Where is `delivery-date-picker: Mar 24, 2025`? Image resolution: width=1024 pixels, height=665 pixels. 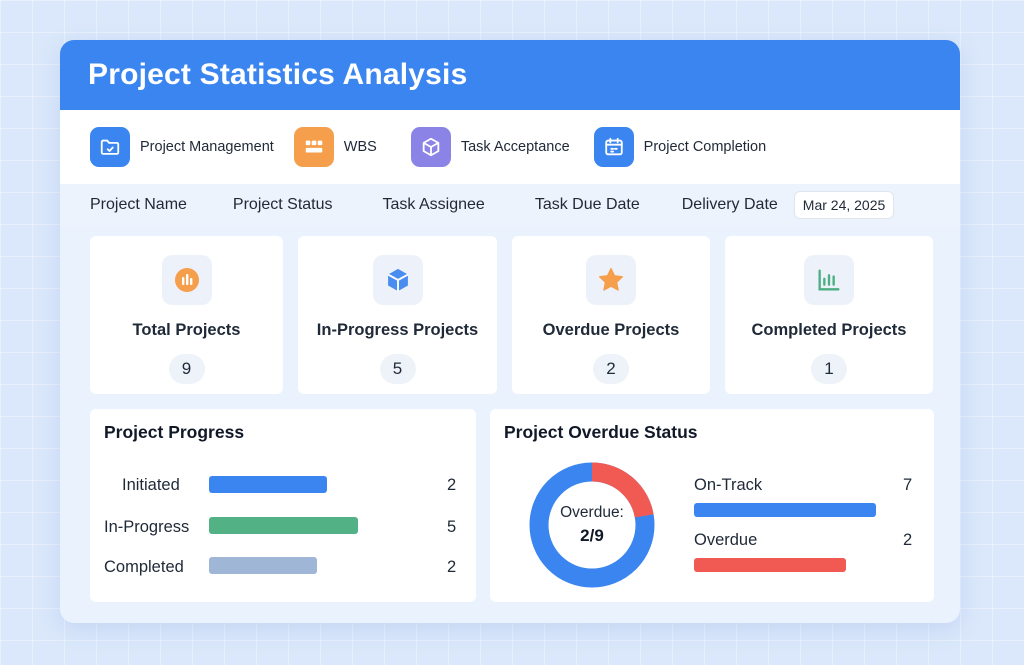
delivery-date-picker: Mar 24, 2025 is located at coordinates (844, 205).